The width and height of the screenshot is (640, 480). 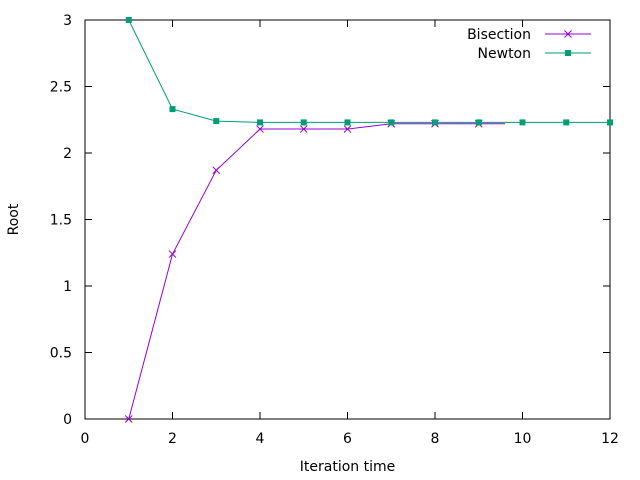 What do you see at coordinates (67, 420) in the screenshot?
I see `y-tick-label: 0` at bounding box center [67, 420].